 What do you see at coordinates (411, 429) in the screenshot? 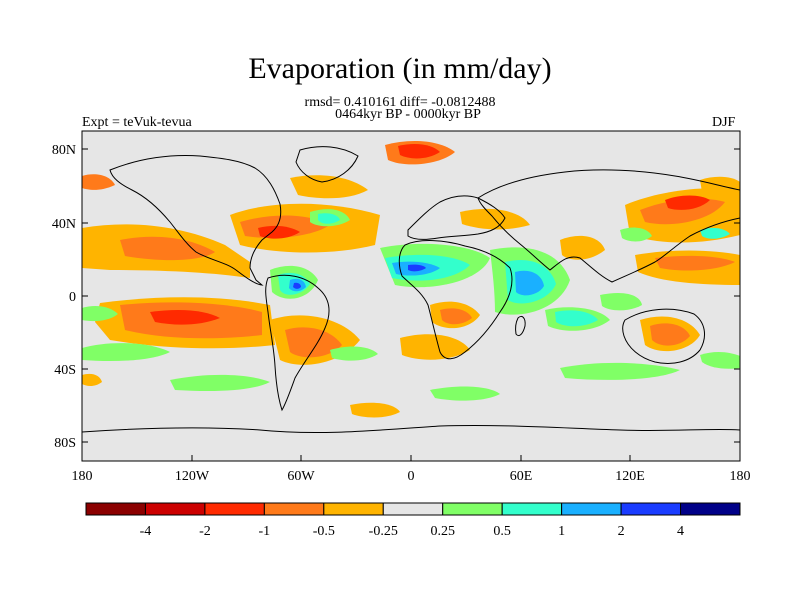
I see `antarctica-outline` at bounding box center [411, 429].